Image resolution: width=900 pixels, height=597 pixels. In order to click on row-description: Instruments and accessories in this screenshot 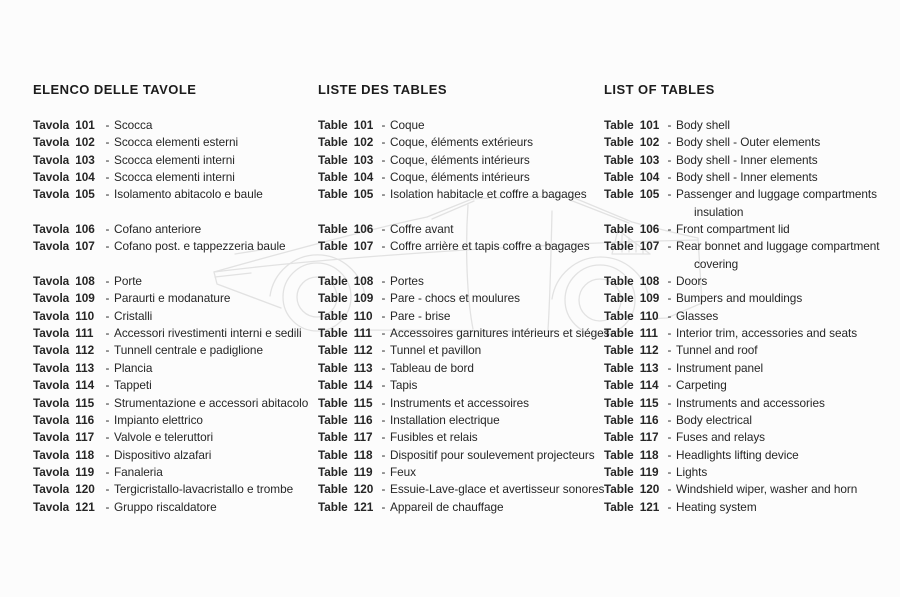, I will do `click(750, 402)`.